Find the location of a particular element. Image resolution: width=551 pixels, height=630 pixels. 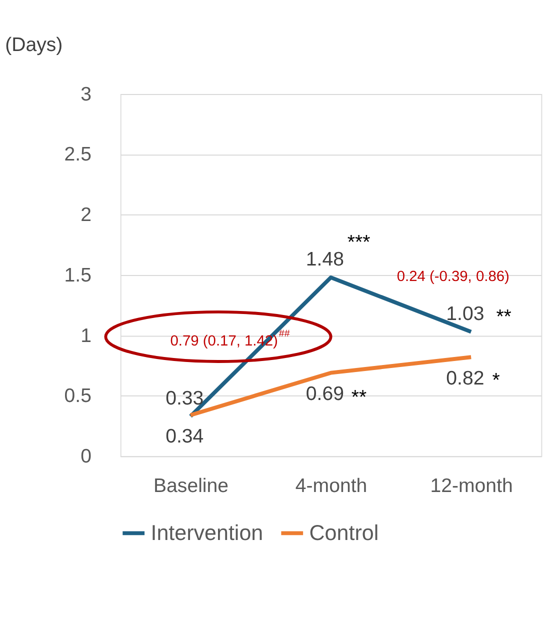

annotation: *** is located at coordinates (359, 243).